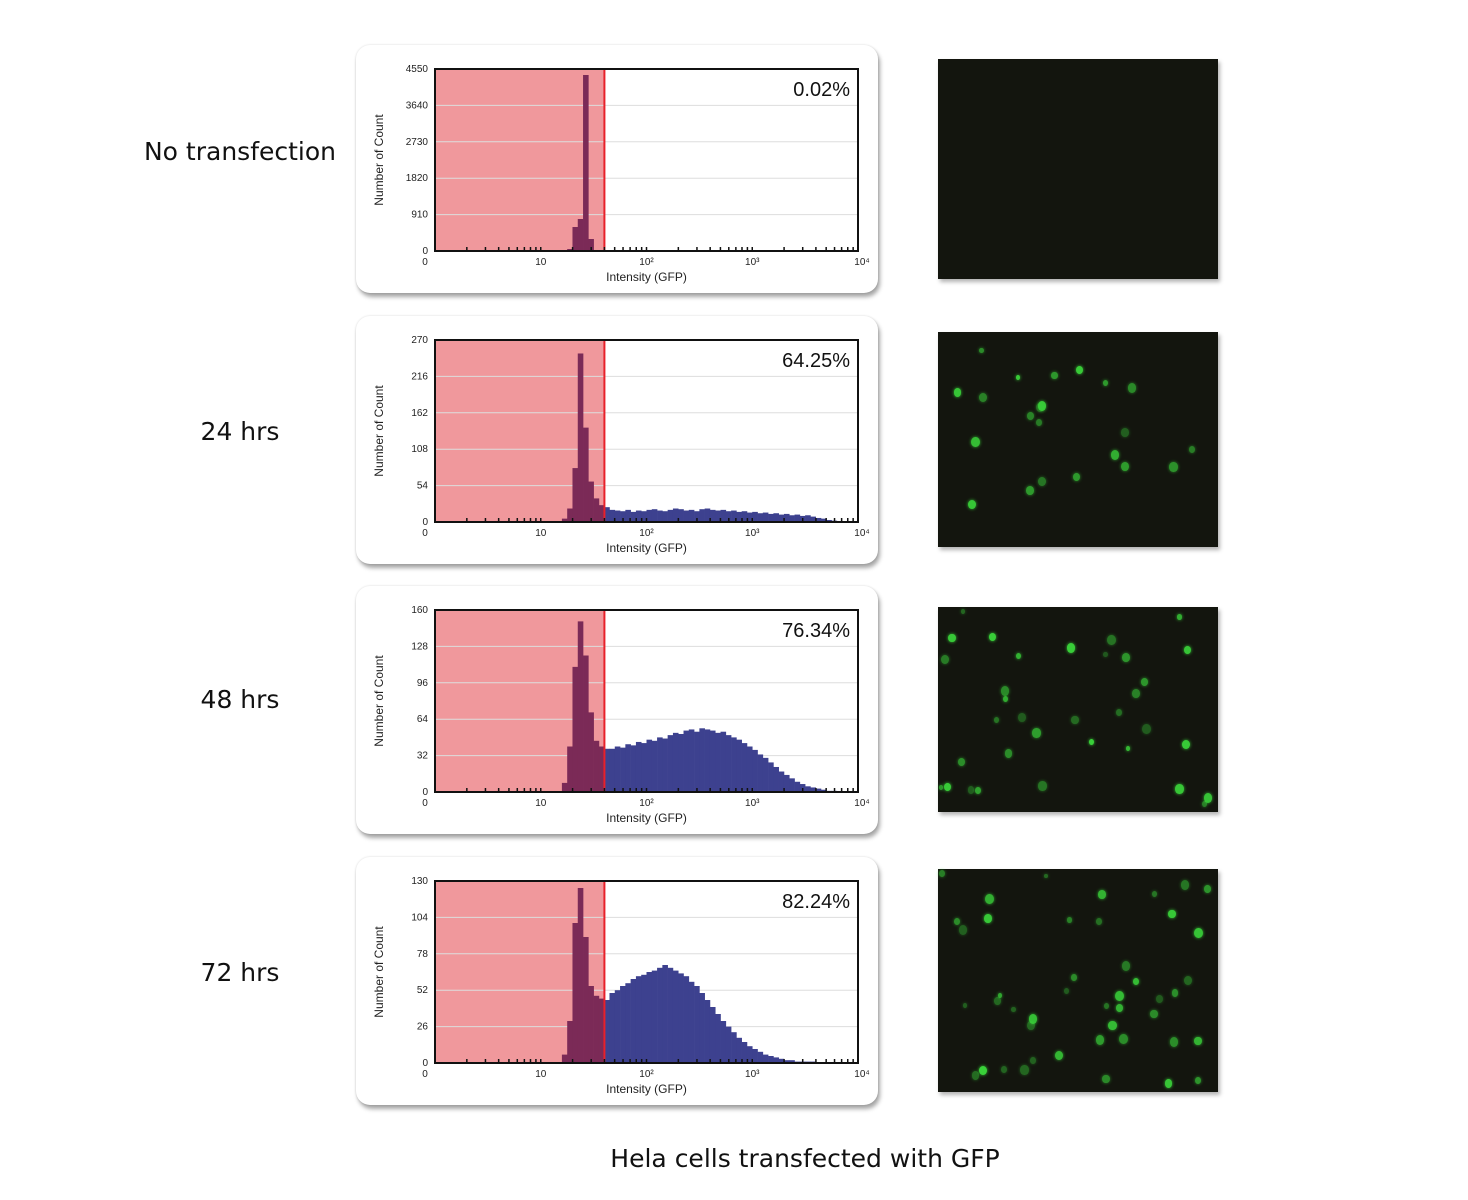 Image resolution: width=1468 pixels, height=1200 pixels. What do you see at coordinates (1078, 709) in the screenshot?
I see `micrograph-48hrs` at bounding box center [1078, 709].